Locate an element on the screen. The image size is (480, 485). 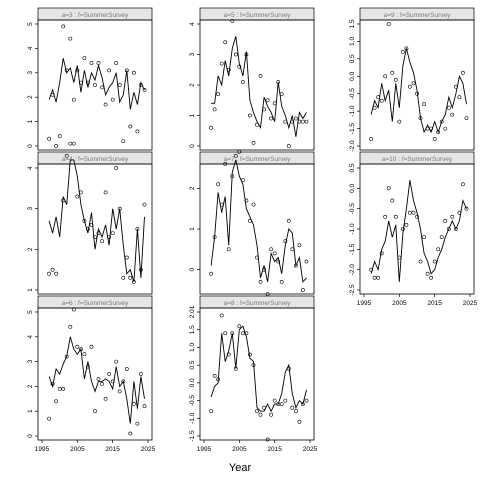
chart-panel-1: a=3 : f=SummerSurvey 0 1 2 3 4 5 is located at coordinates (90, 79).